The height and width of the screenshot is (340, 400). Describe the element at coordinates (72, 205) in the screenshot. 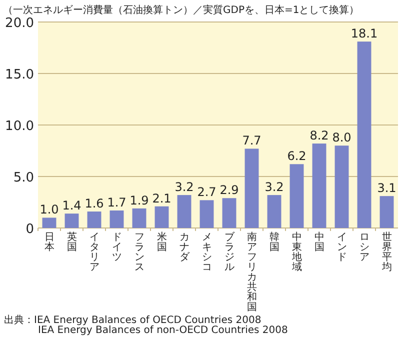

I see `data-label: 1.4` at that location.